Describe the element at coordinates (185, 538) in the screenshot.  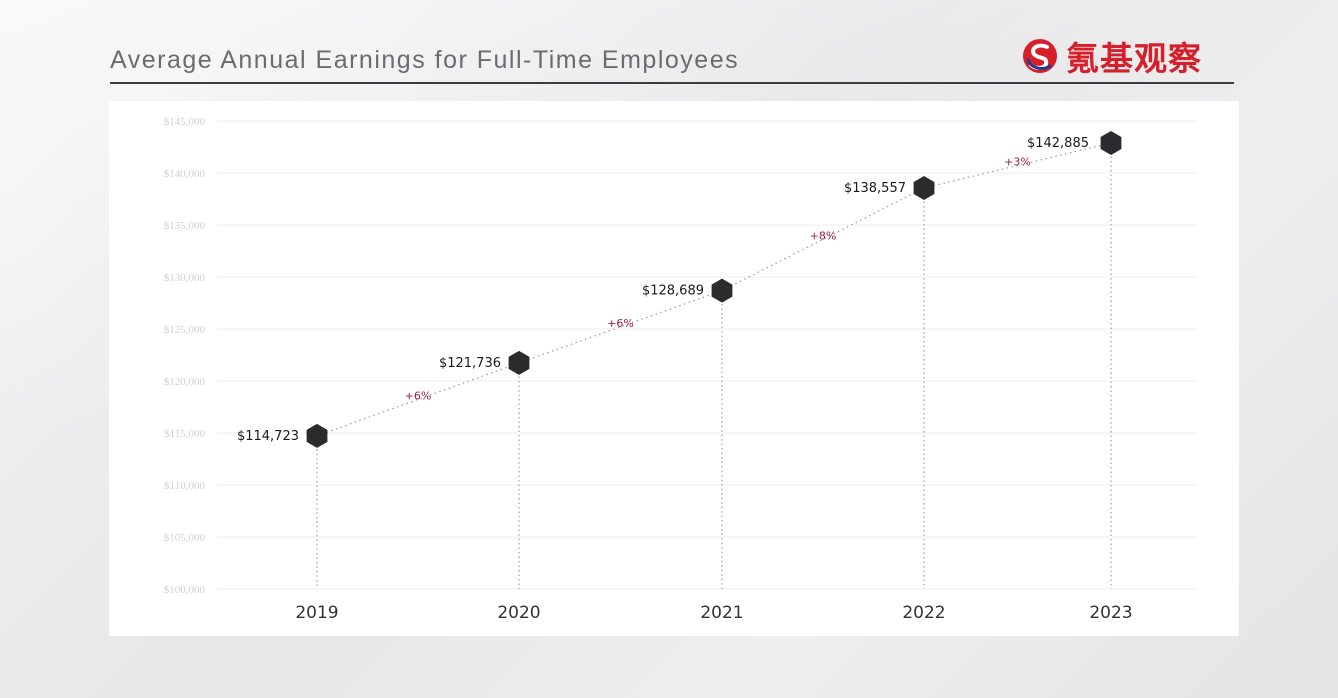
I see `y-tick-label: $105,000` at that location.